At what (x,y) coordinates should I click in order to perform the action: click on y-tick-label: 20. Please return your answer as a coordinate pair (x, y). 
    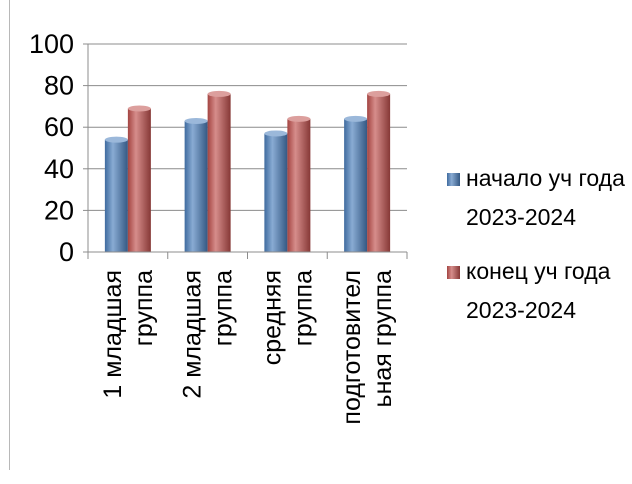
    Looking at the image, I should click on (59, 210).